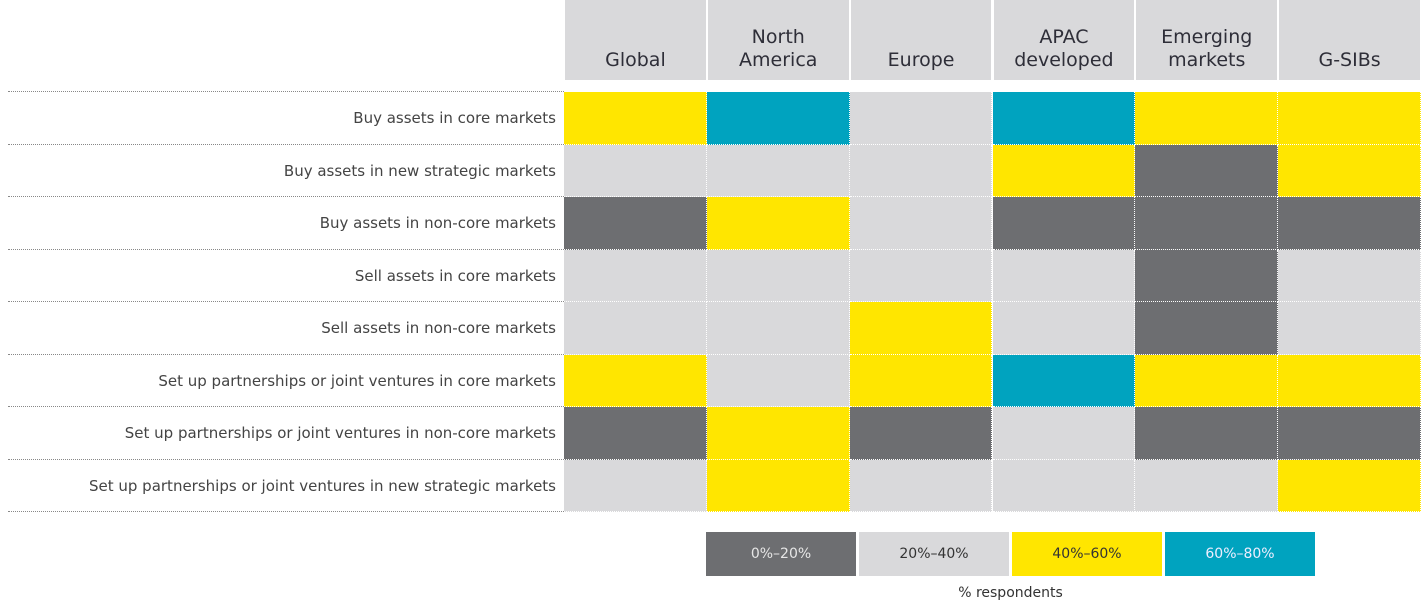 The image size is (1425, 604). I want to click on row-label: Buy assets in new strategic markets, so click(419, 170).